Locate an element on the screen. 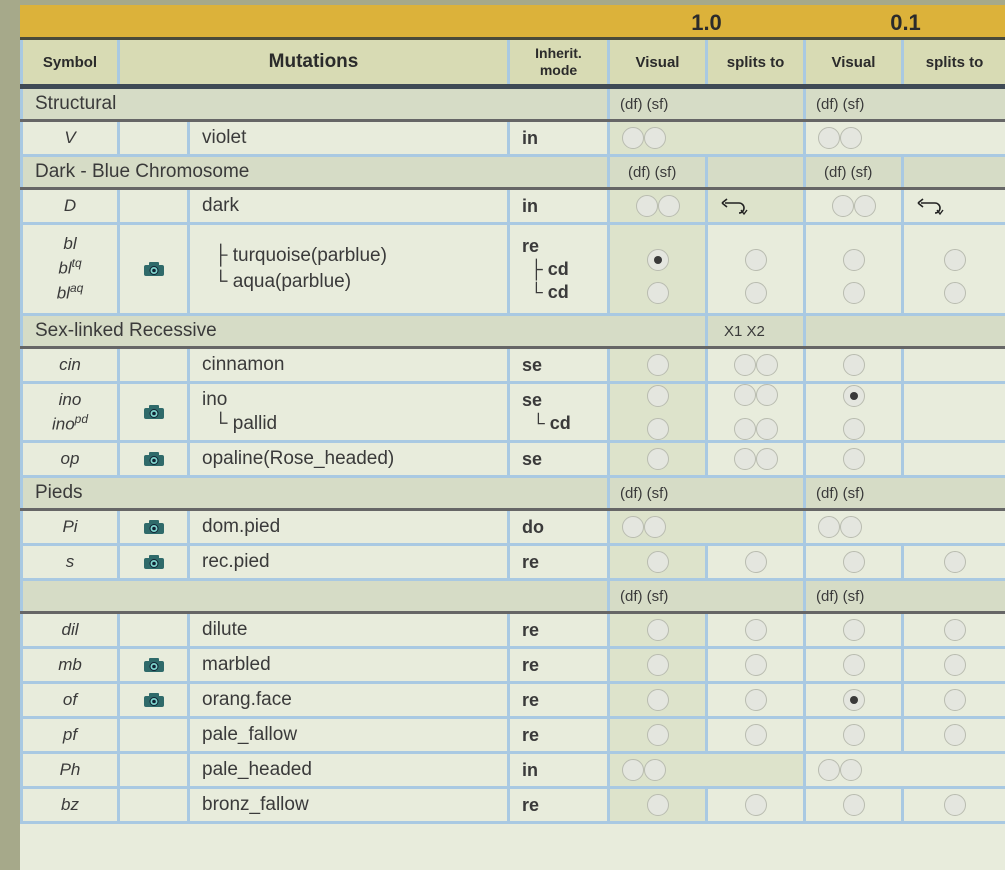  symbol-bltq: bltq is located at coordinates (70, 267).